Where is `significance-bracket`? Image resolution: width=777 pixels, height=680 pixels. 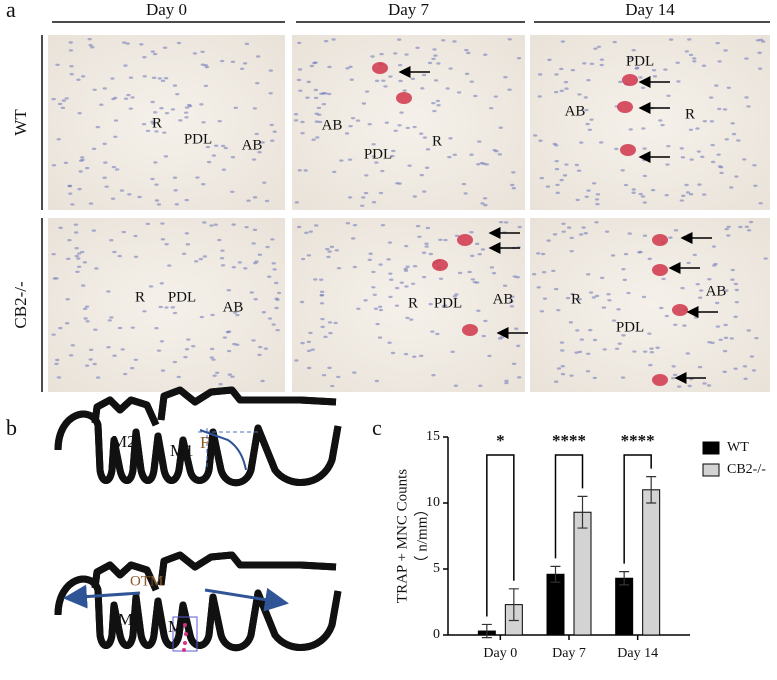
significance-bracket is located at coordinates (569, 506).